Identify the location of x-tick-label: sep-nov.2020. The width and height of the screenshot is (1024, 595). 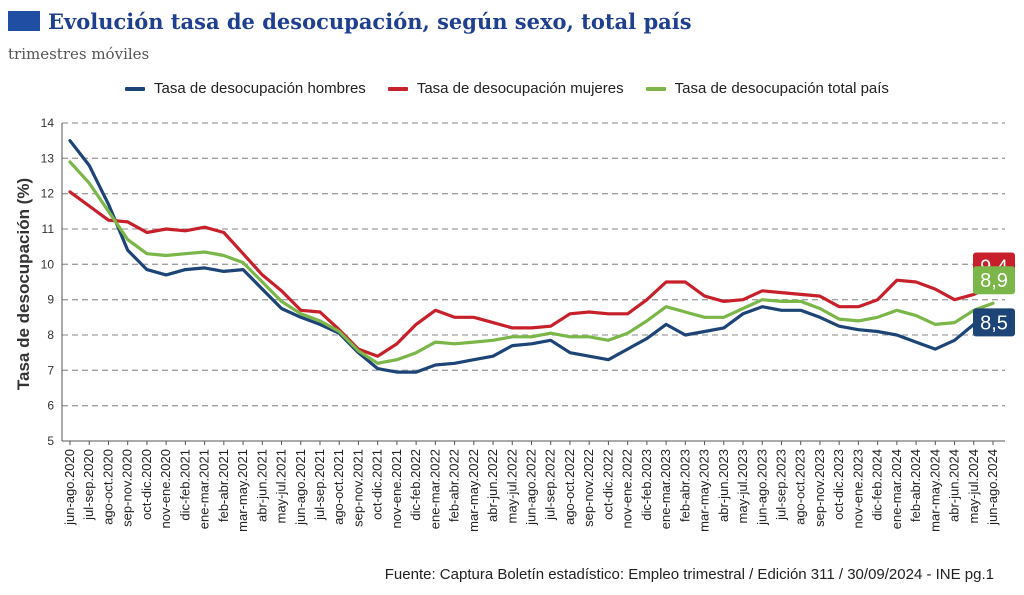
(127, 488).